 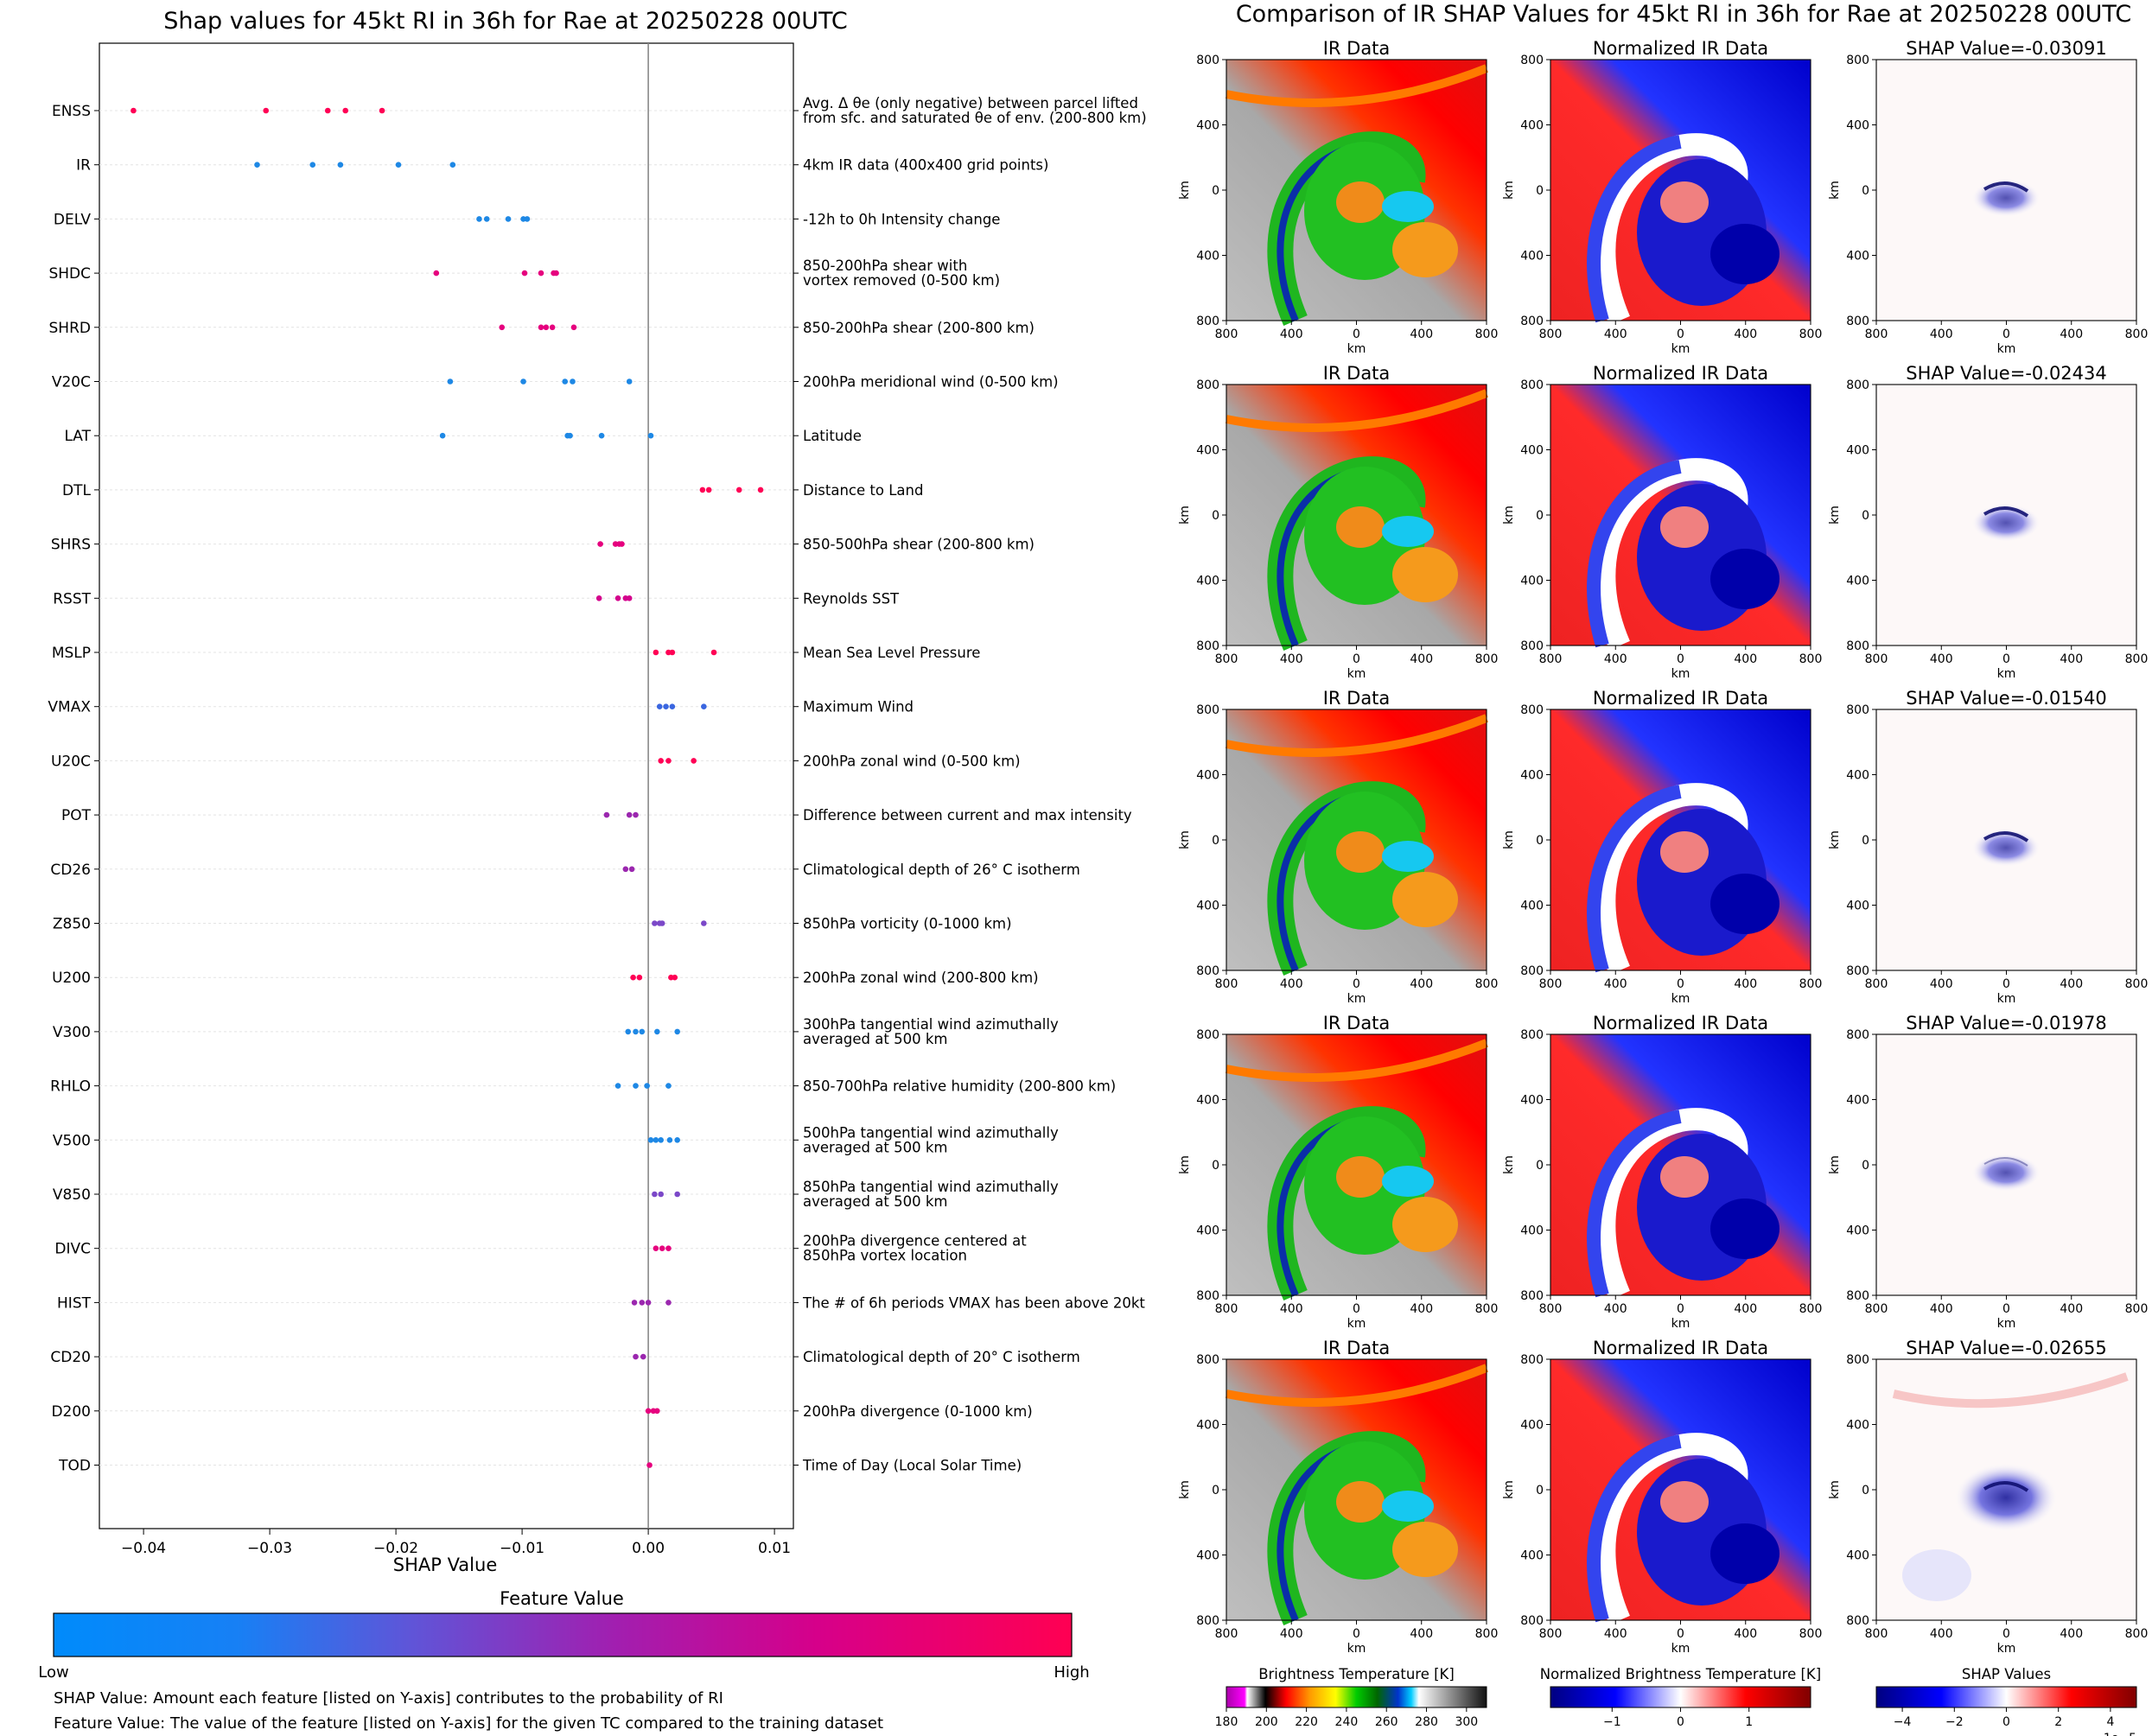 What do you see at coordinates (672, 706) in the screenshot?
I see `shap-point-vmax` at bounding box center [672, 706].